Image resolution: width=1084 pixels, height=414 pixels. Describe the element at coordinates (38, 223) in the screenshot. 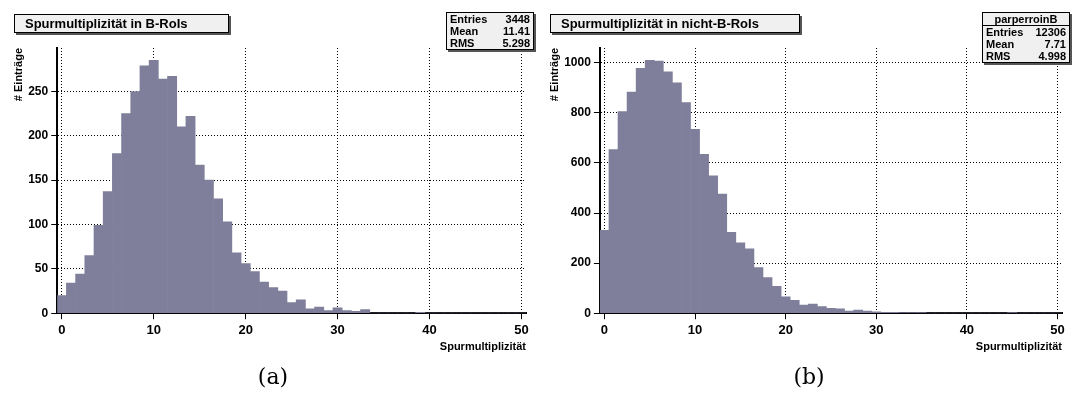

I see `y-tick-label: 100` at that location.